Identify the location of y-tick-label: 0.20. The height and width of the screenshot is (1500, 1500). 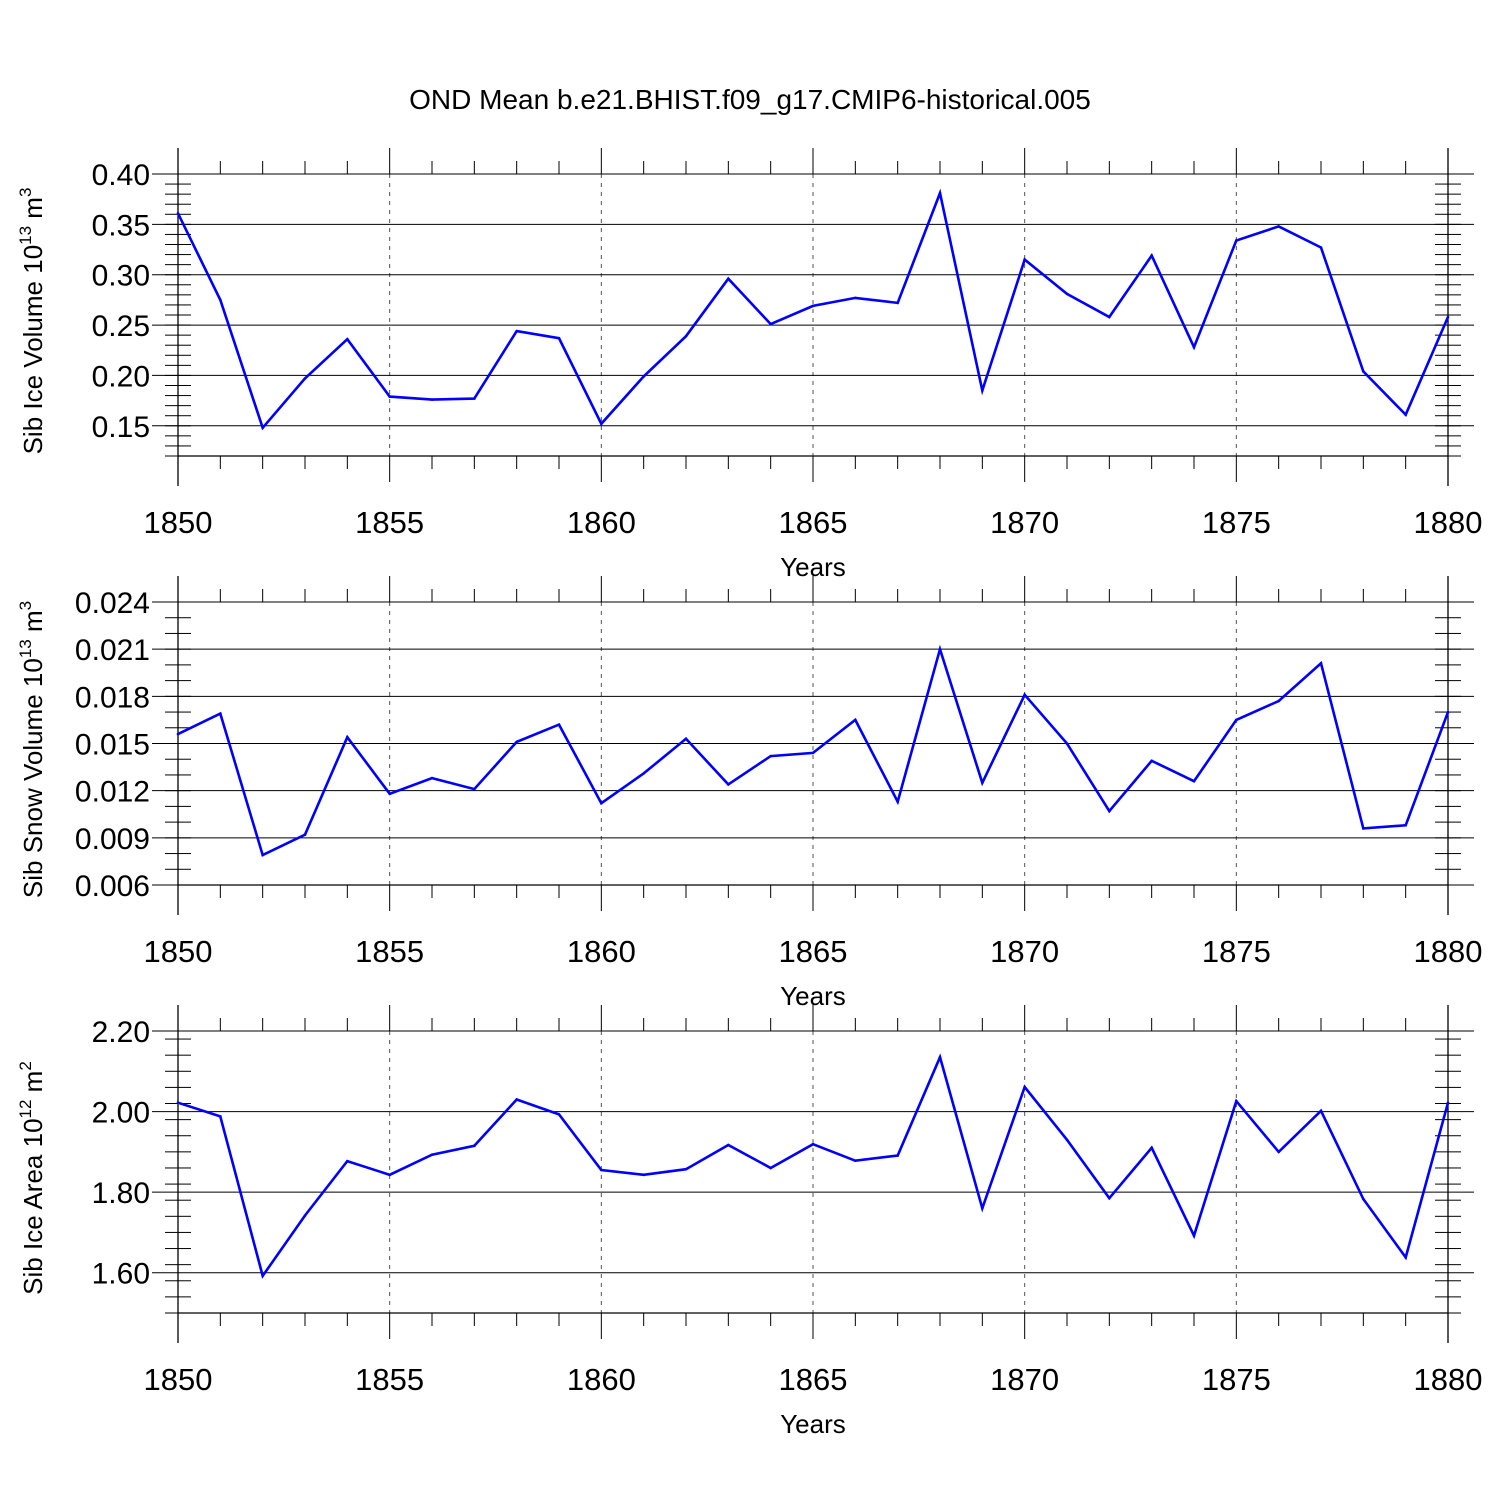
(121, 376).